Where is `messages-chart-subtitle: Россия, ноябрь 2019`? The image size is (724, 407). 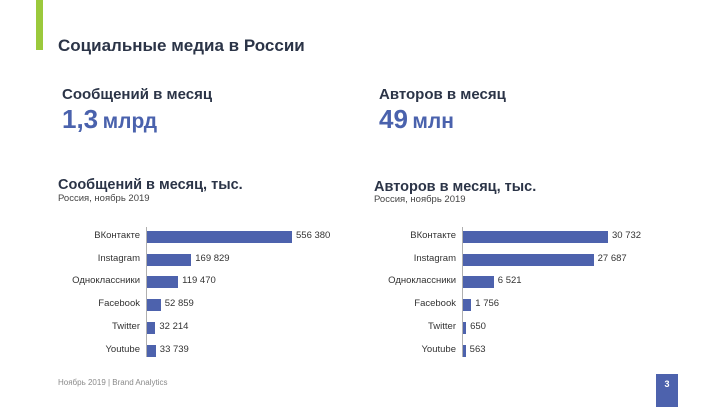 messages-chart-subtitle: Россия, ноябрь 2019 is located at coordinates (104, 198).